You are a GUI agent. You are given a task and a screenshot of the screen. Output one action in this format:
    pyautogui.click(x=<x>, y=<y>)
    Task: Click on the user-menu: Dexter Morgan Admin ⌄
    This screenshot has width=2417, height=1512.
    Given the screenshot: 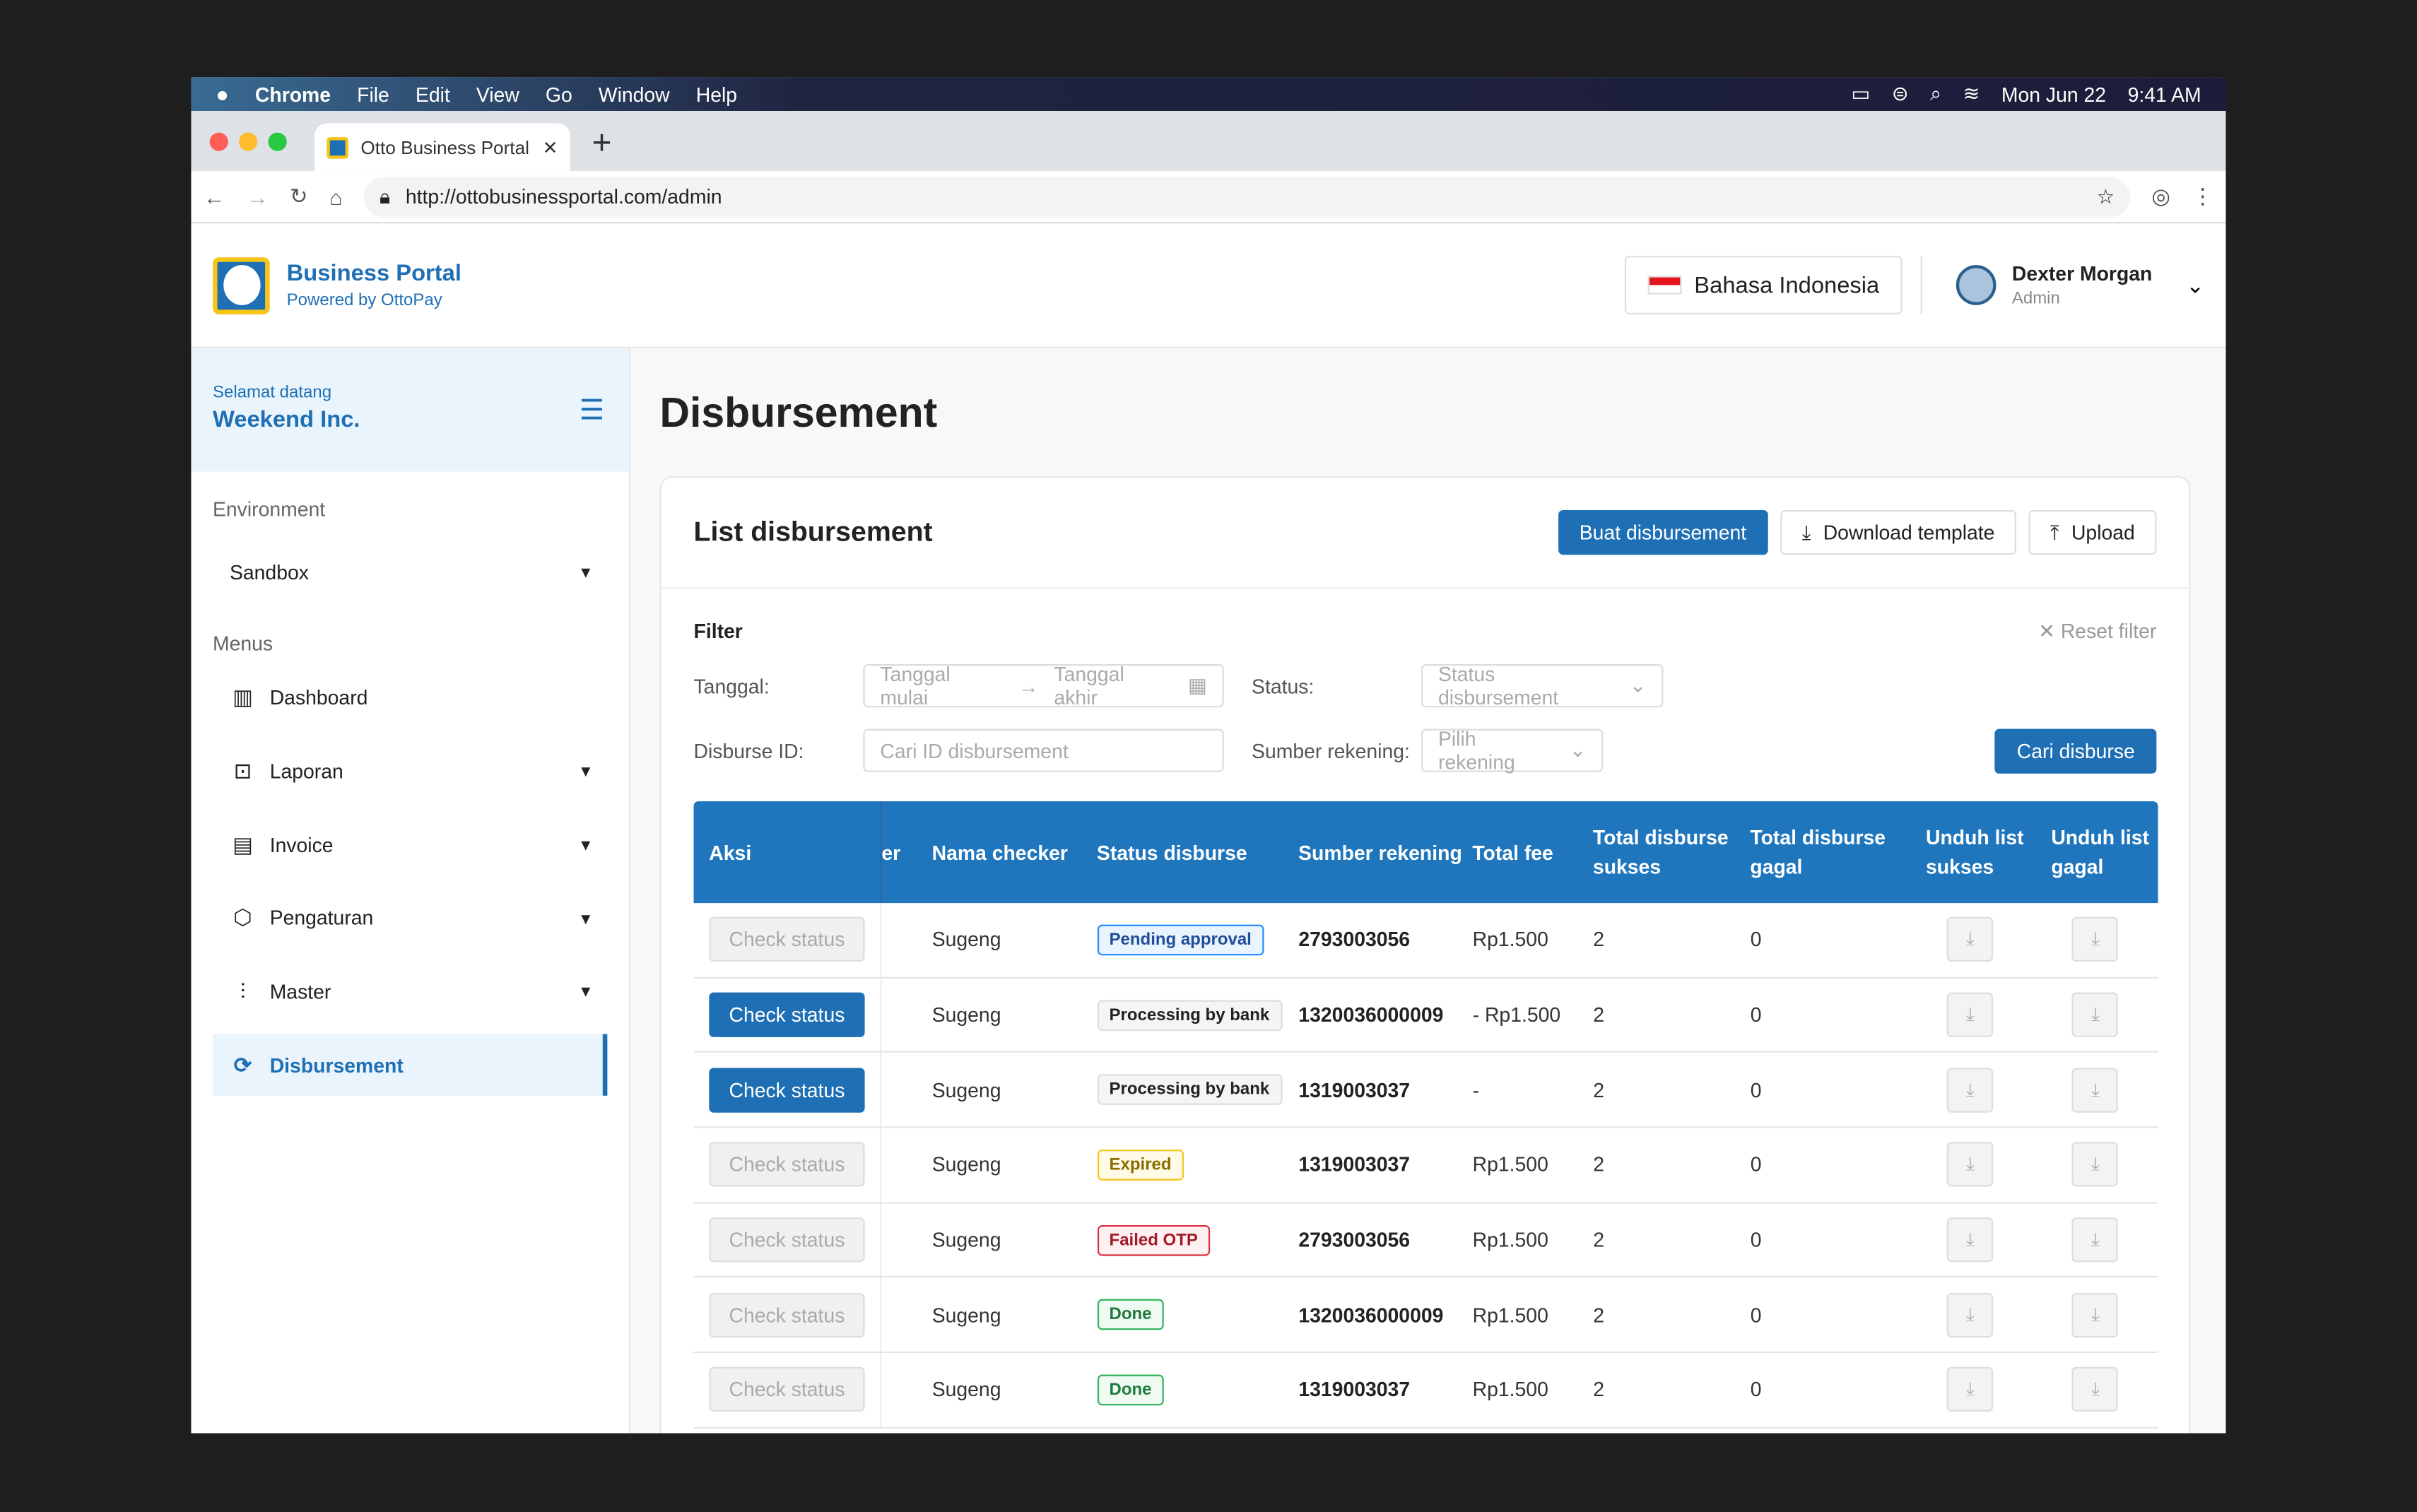 What is the action you would take?
    pyautogui.click(x=2080, y=285)
    